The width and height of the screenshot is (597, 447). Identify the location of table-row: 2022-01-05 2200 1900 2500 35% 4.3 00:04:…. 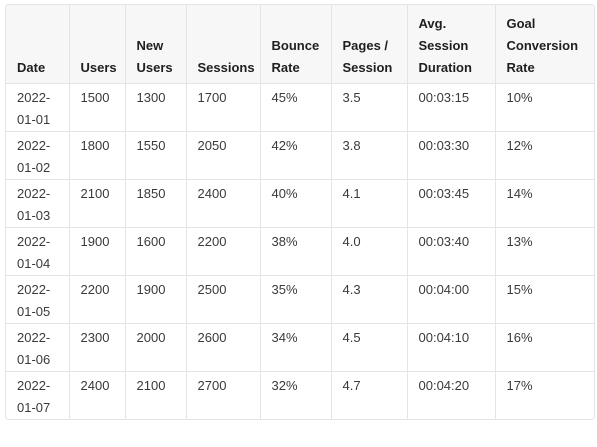
(300, 299).